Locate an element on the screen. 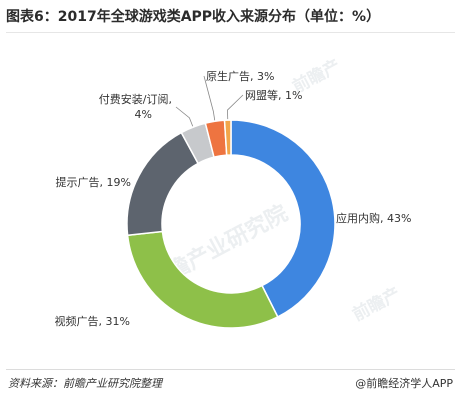  leader-lines-group is located at coordinates (209, 101).